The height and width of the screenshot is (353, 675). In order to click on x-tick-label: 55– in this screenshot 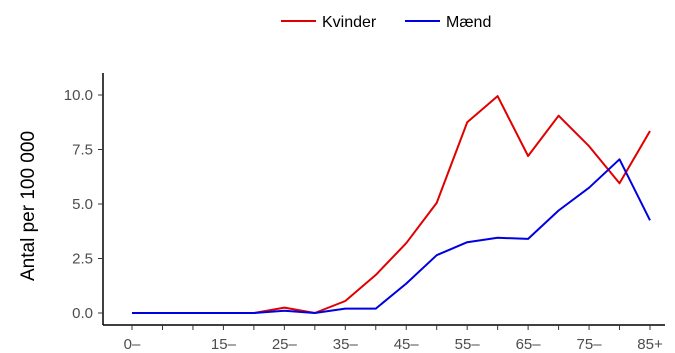, I will do `click(468, 344)`.